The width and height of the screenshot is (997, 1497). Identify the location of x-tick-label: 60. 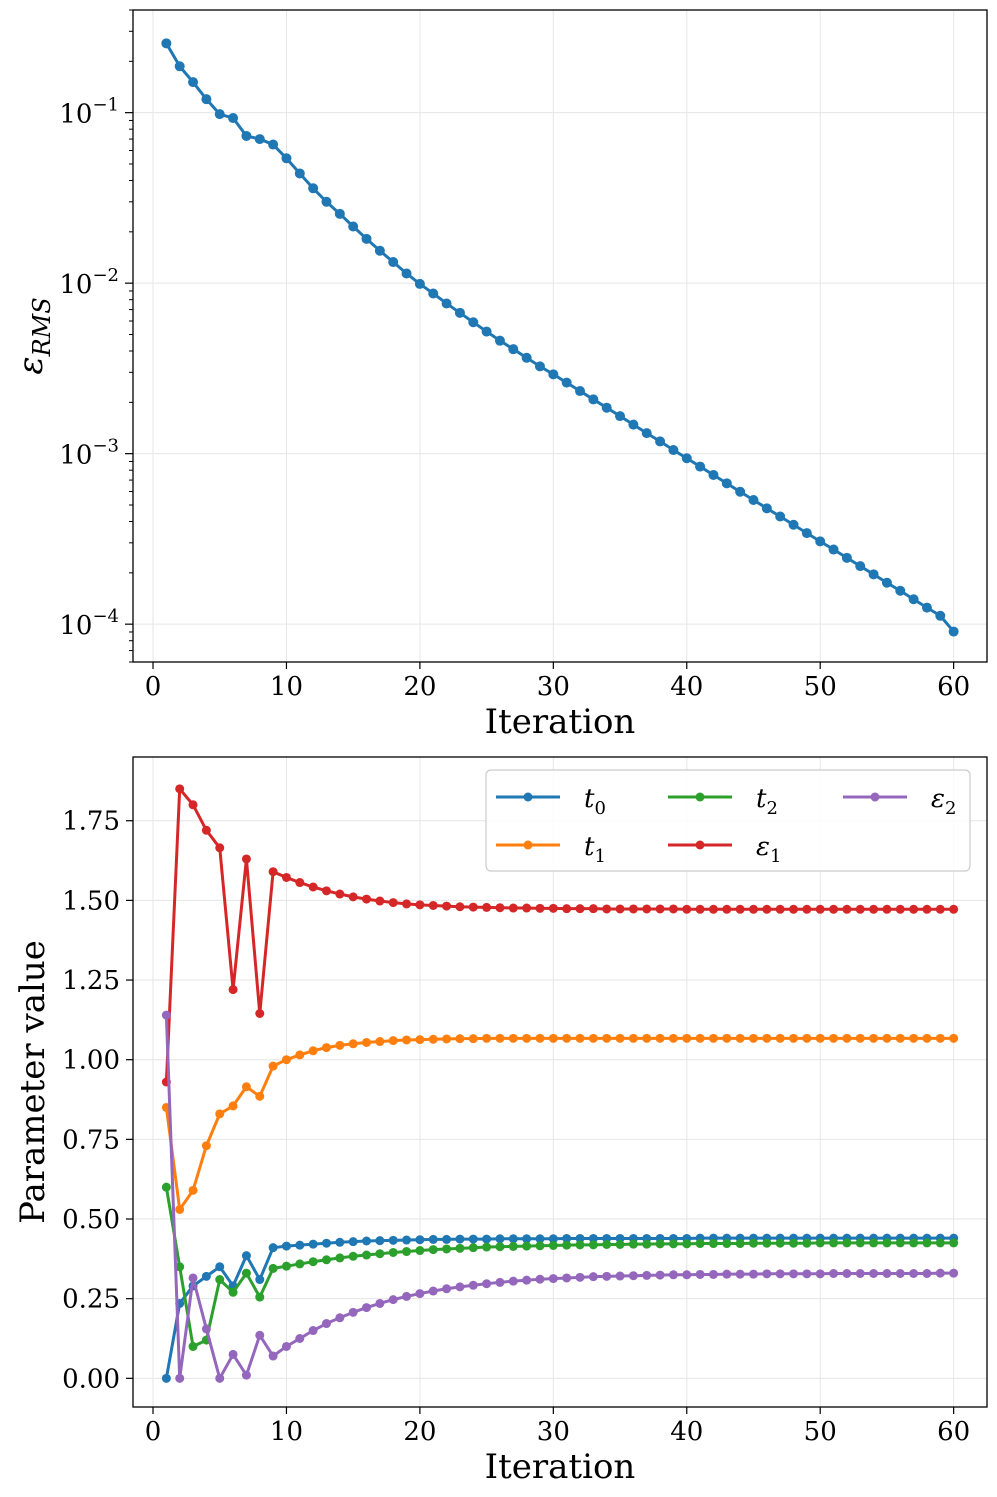
(953, 1432).